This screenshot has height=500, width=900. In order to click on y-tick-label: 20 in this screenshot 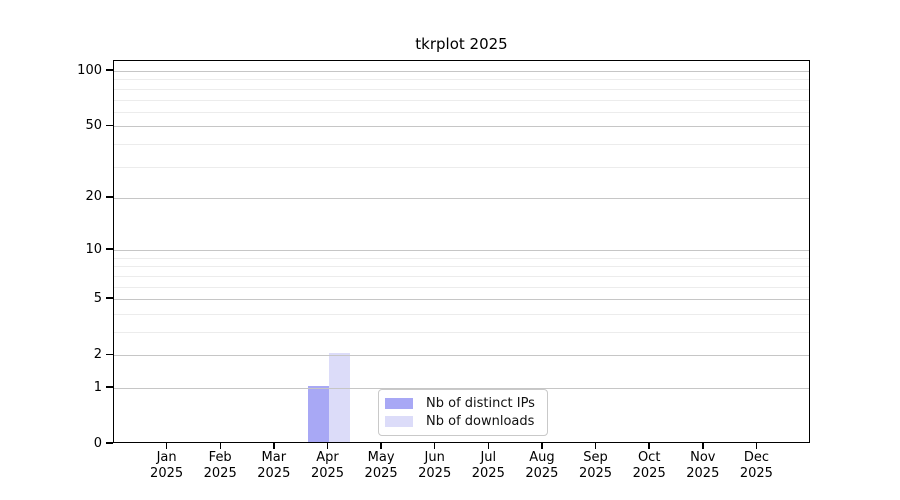, I will do `click(93, 197)`.